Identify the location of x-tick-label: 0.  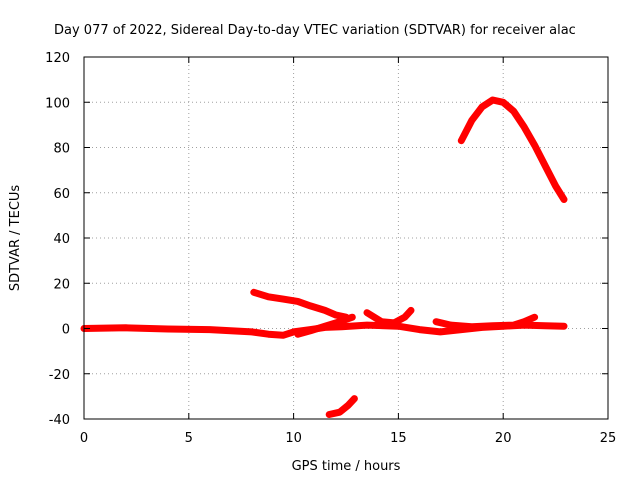
(84, 438).